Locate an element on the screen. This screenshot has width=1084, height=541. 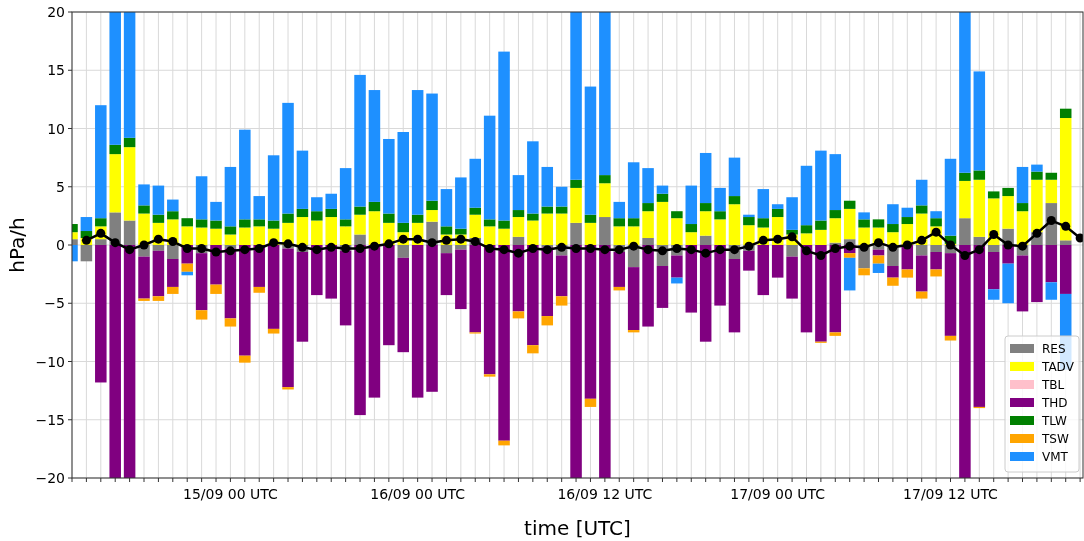
x-tick-label: 15/09 00 UTC is located at coordinates (231, 494).